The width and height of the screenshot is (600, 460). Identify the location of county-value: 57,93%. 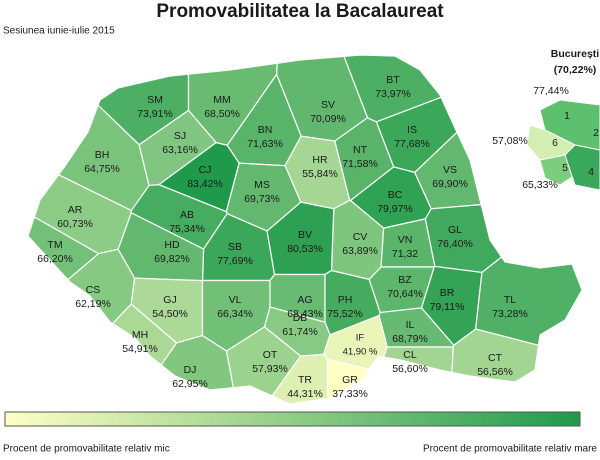
(270, 369).